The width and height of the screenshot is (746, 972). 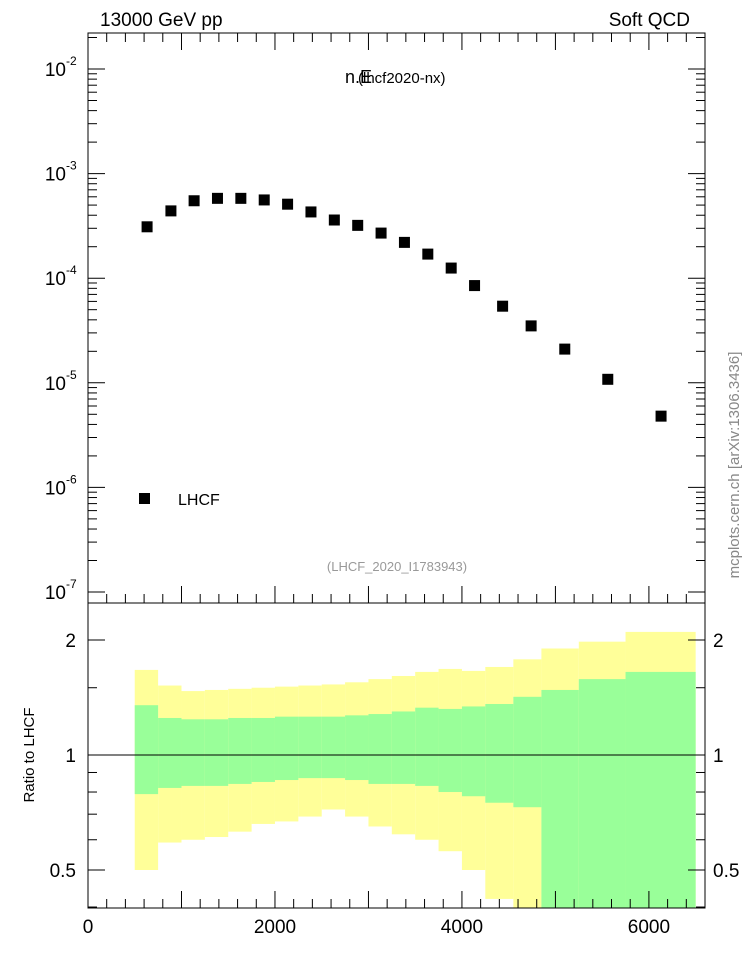 I want to click on ratio-y-tick-label-right: 1, so click(x=718, y=756).